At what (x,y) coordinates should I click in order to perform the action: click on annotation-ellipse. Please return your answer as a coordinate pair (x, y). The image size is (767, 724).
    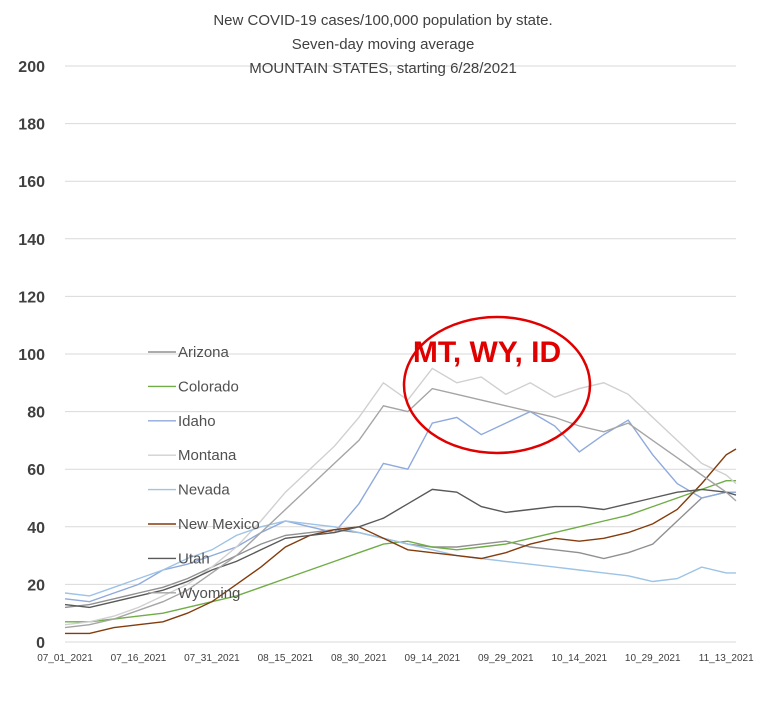
    Looking at the image, I should click on (497, 385).